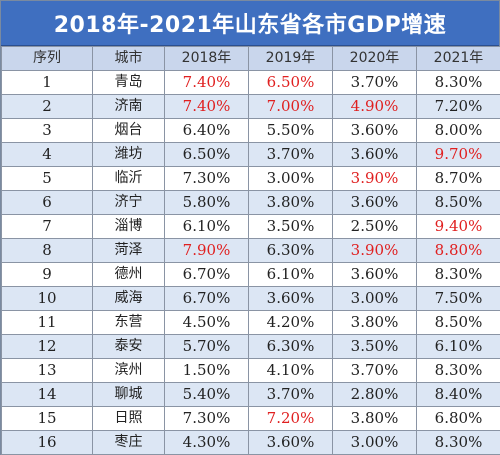  What do you see at coordinates (128, 58) in the screenshot?
I see `header-city: 城市` at bounding box center [128, 58].